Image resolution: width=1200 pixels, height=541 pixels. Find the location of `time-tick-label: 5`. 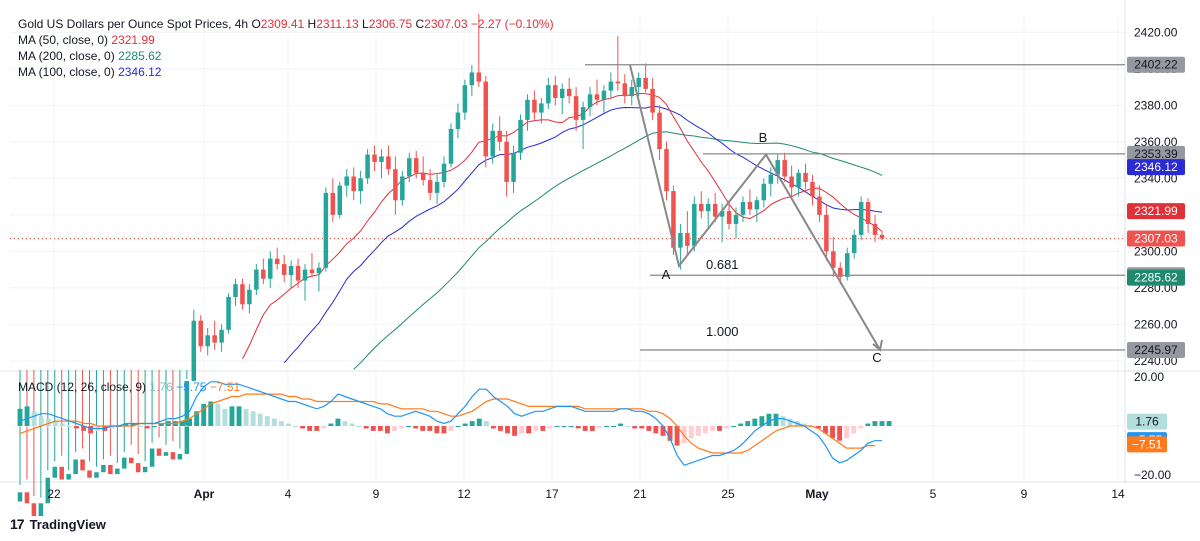

time-tick-label: 5 is located at coordinates (933, 494).